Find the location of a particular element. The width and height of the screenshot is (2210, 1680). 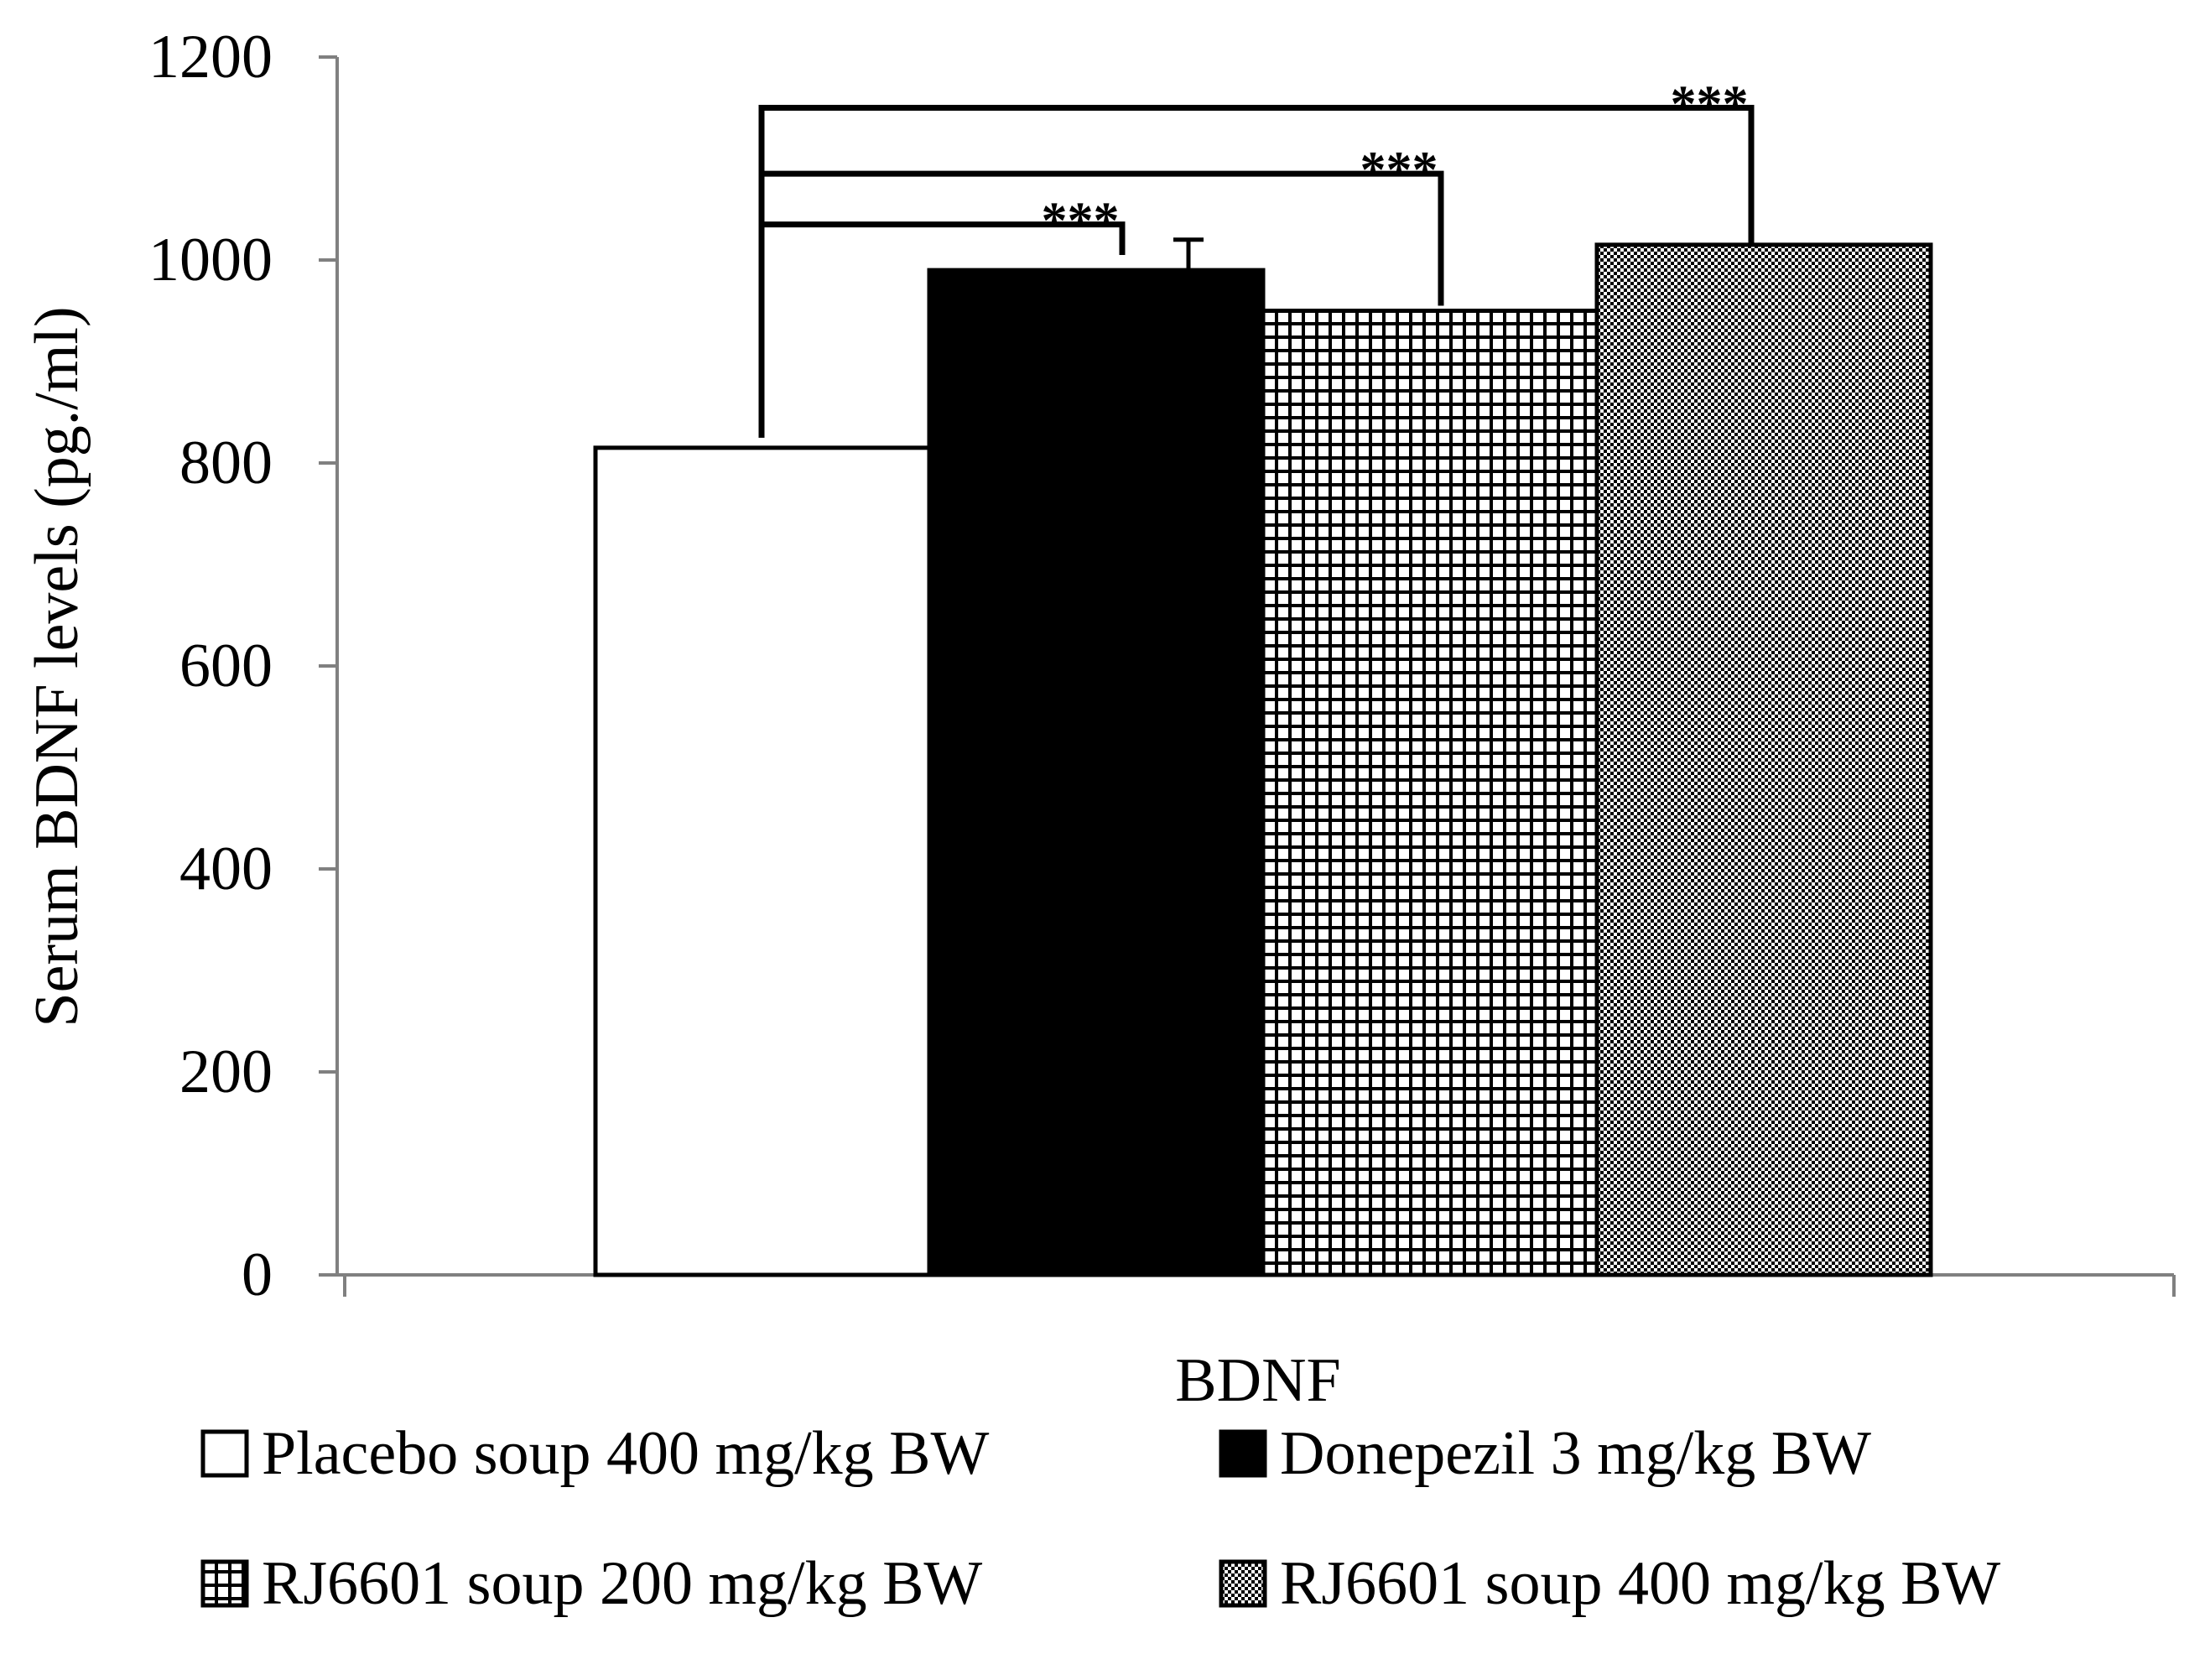

y-tick-label: 600 is located at coordinates (226, 666).